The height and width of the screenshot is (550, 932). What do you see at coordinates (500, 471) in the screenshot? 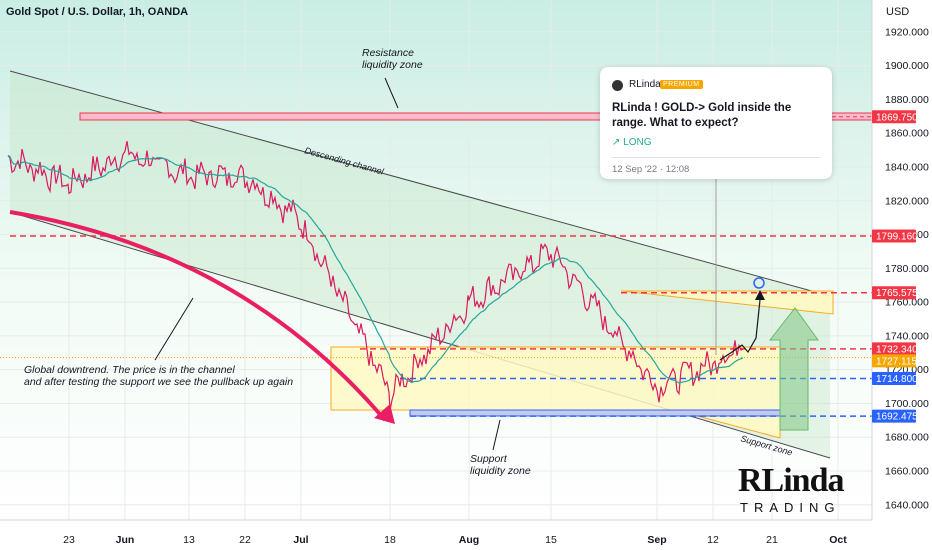
I see `annotation-support-line2: liquidity zone` at bounding box center [500, 471].